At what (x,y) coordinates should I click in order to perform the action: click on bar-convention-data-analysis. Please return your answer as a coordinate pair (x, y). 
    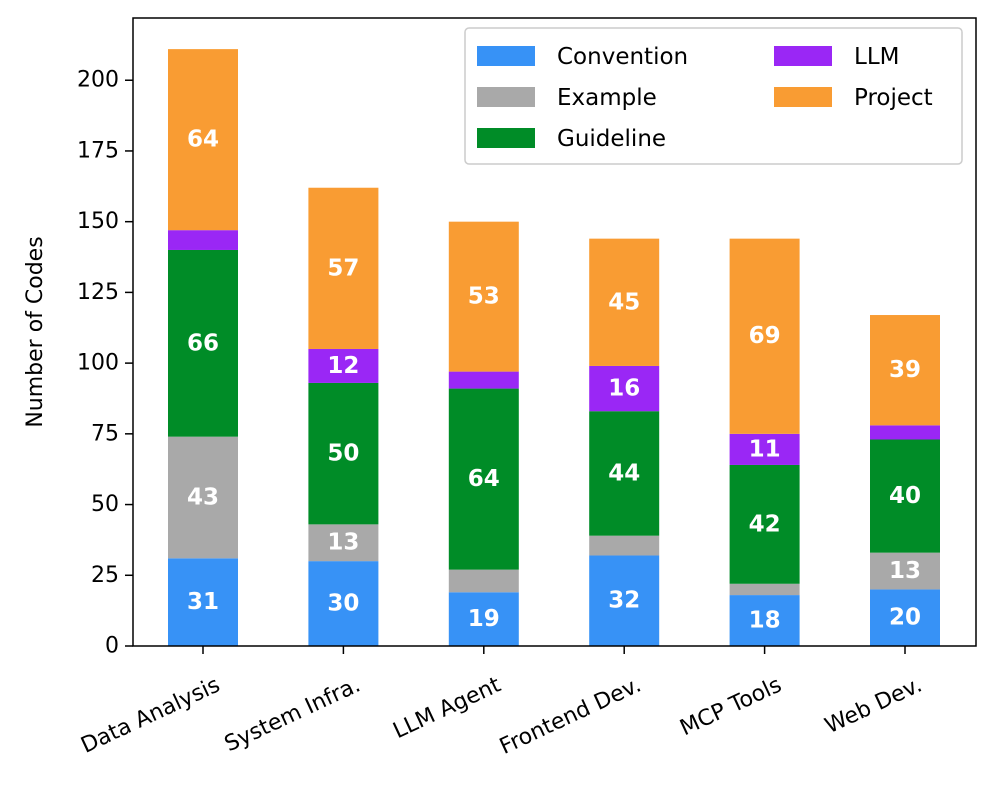
    Looking at the image, I should click on (203, 602).